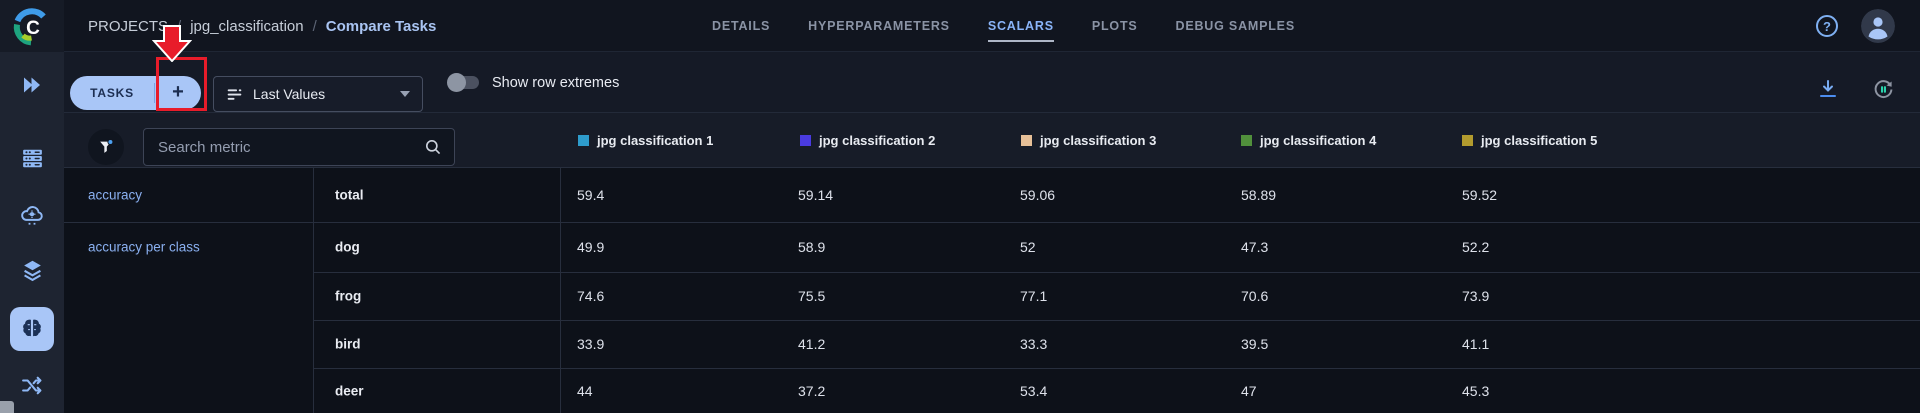  I want to click on value-cell: 59.14, so click(816, 195).